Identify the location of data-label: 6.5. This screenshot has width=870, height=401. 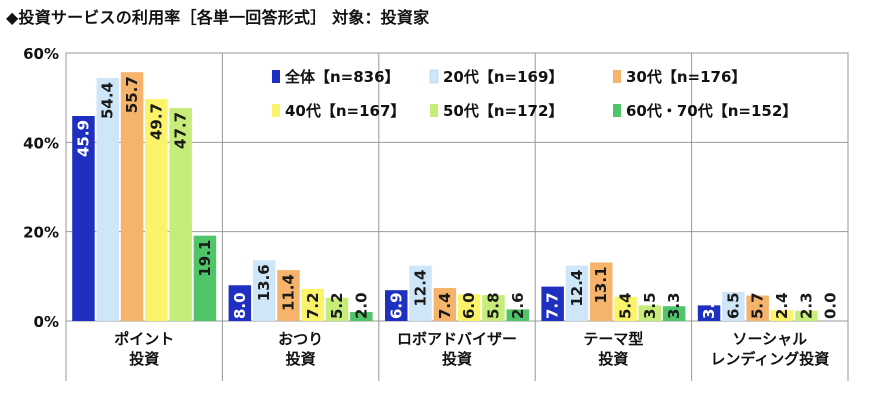
(733, 305).